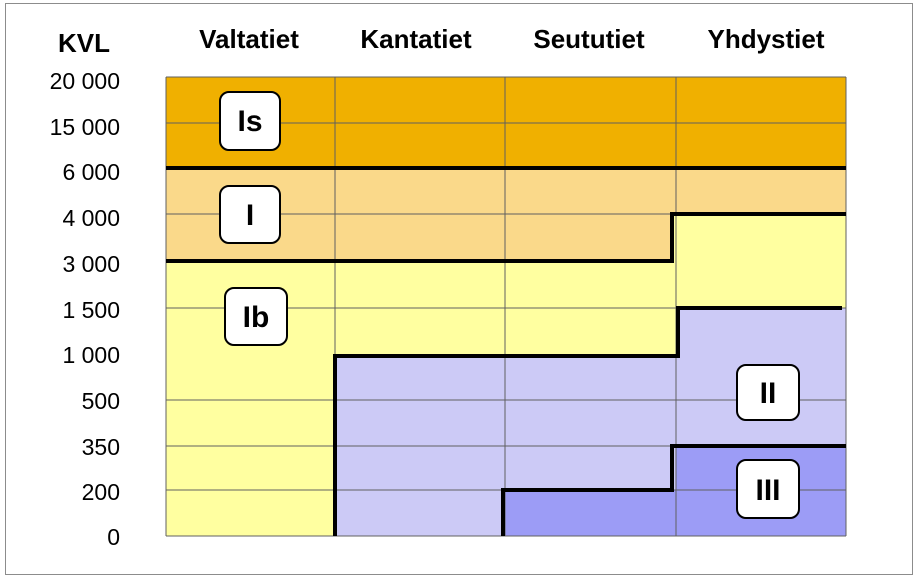 Image resolution: width=922 pixels, height=583 pixels. What do you see at coordinates (84, 43) in the screenshot?
I see `axis-label: KVL` at bounding box center [84, 43].